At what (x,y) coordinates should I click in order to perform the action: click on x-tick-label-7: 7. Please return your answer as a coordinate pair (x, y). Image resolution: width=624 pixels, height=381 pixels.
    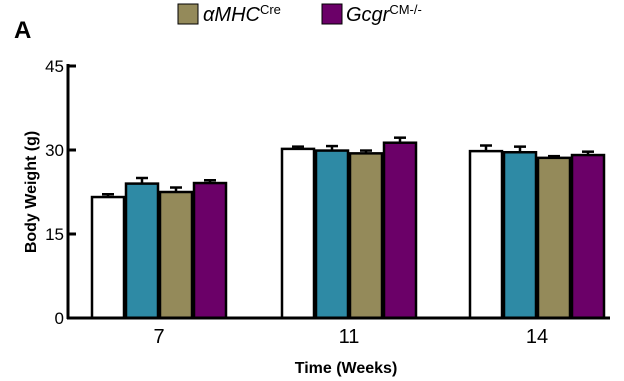
    Looking at the image, I should click on (158, 337).